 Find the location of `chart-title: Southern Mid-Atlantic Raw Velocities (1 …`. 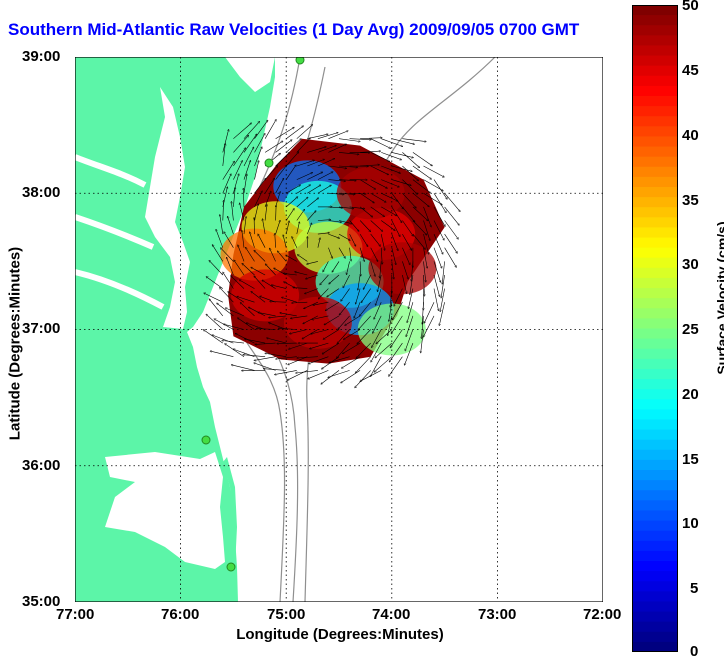

chart-title: Southern Mid-Atlantic Raw Velocities (1 … is located at coordinates (308, 30).